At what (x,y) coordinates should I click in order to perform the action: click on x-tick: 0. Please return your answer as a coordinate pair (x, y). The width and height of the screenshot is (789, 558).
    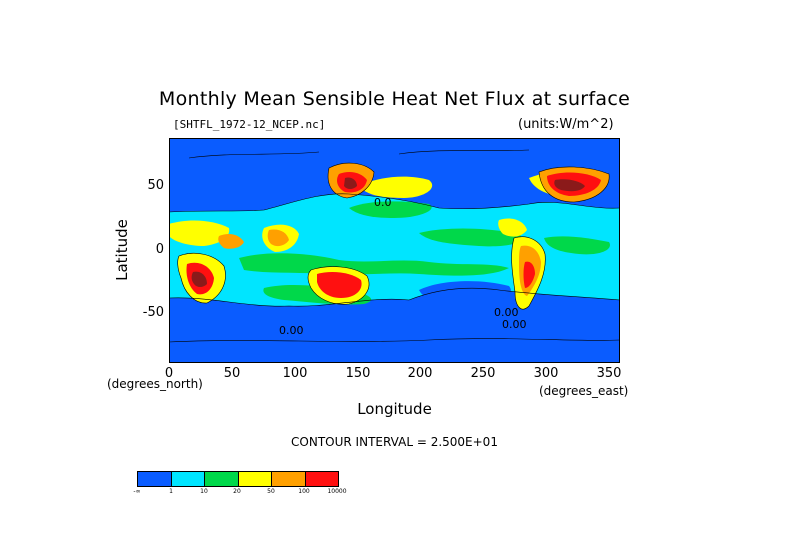
    Looking at the image, I should click on (169, 373).